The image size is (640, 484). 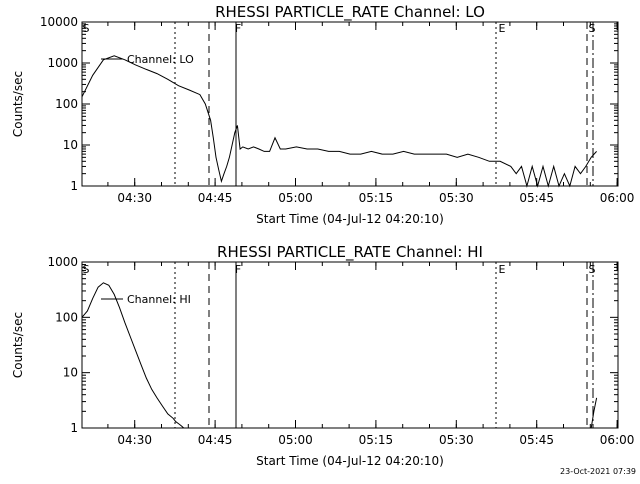 I want to click on y-axis-label-hi: Counts/sec, so click(x=18, y=345).